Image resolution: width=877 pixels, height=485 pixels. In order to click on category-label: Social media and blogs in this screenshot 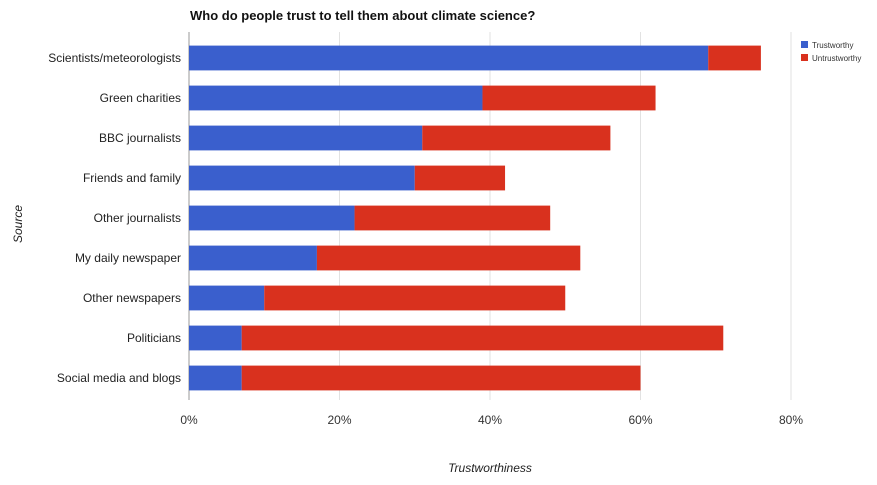, I will do `click(119, 378)`.